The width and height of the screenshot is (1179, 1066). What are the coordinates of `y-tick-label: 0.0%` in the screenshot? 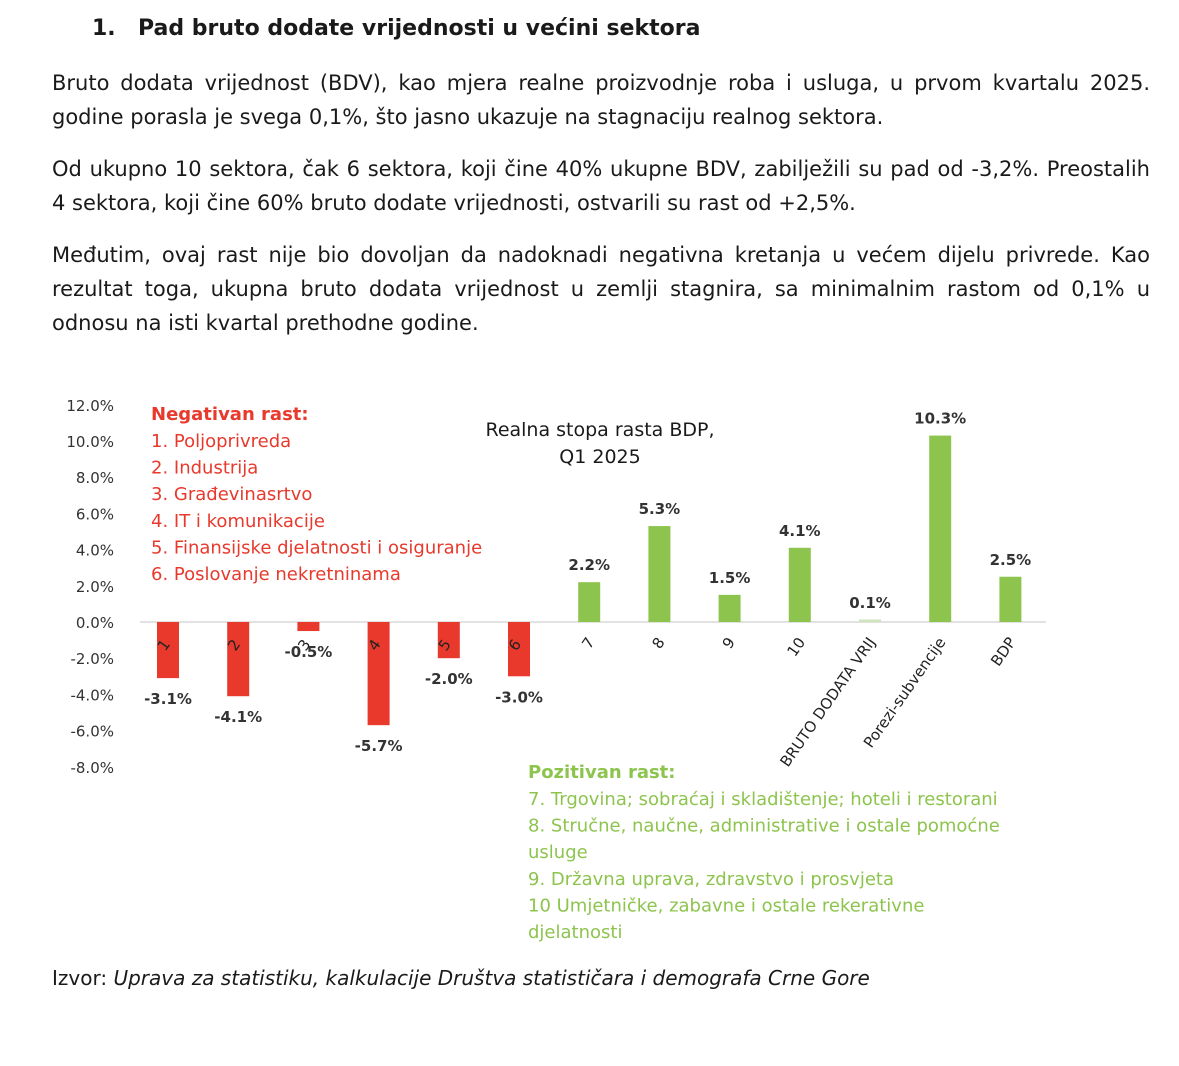 It's located at (95, 623).